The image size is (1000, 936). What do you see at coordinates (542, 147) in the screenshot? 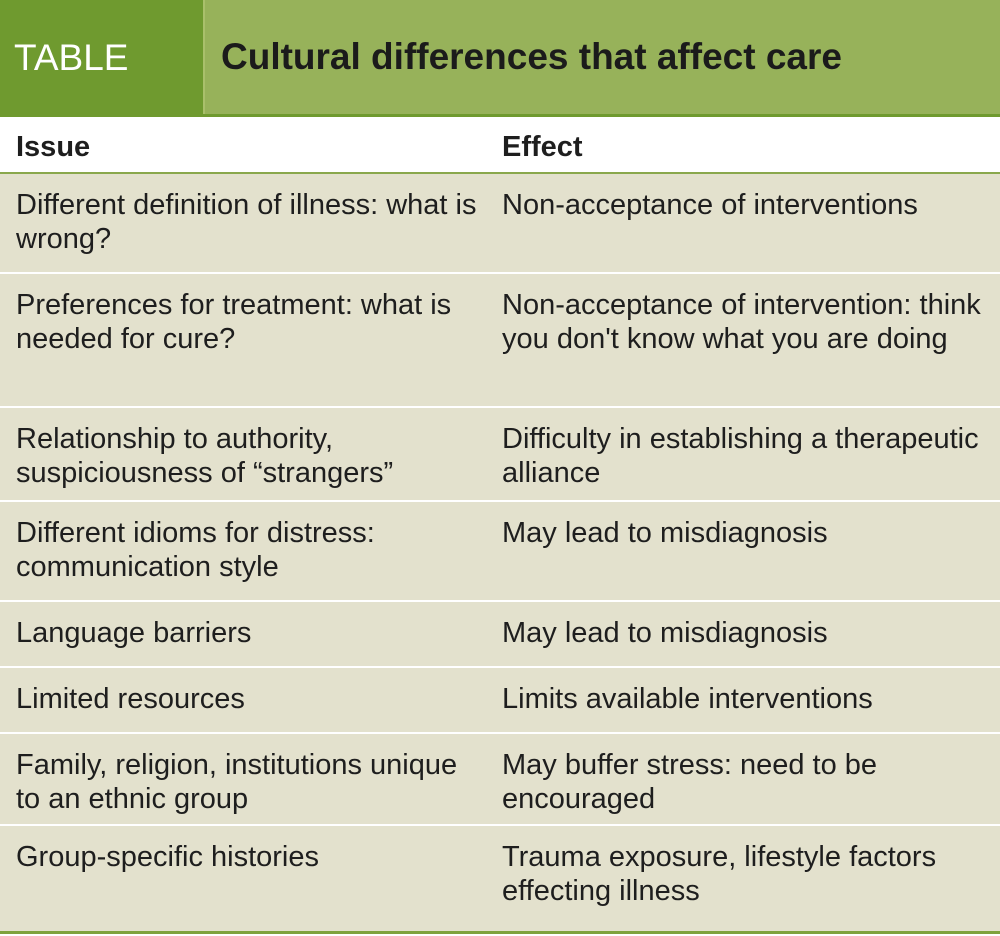
I see `column-header-effect: Effect` at bounding box center [542, 147].